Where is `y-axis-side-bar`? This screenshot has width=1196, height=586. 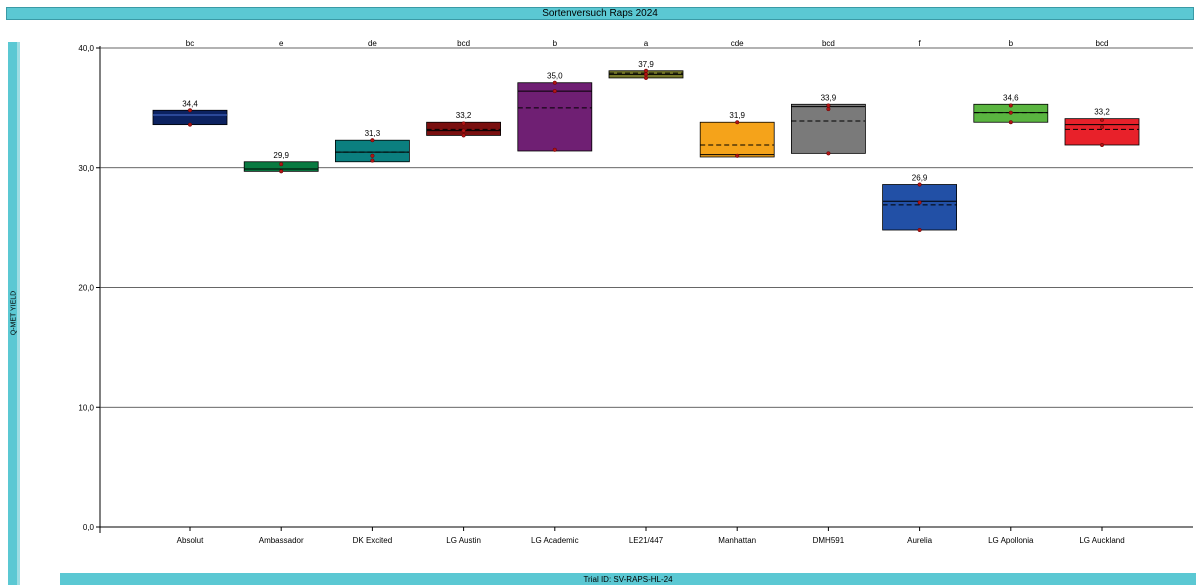 y-axis-side-bar is located at coordinates (14, 313).